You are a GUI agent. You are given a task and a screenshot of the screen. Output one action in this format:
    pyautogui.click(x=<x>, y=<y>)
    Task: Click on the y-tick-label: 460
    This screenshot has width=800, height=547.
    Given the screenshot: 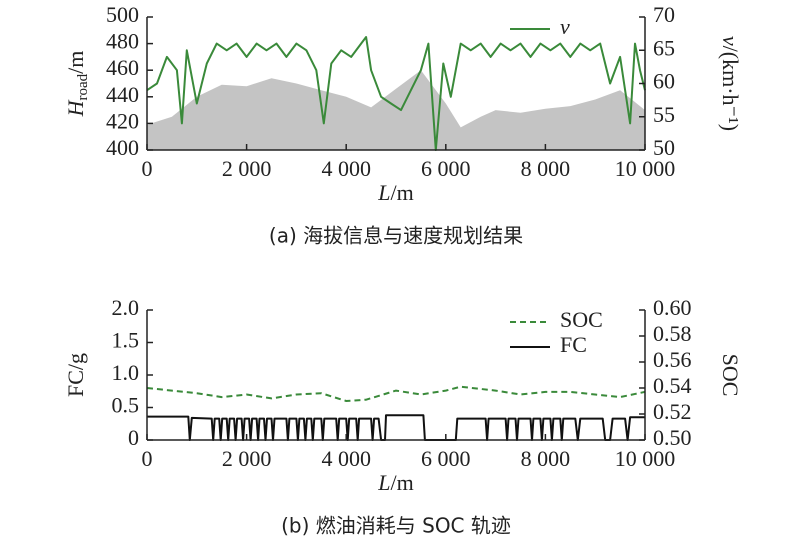 What is the action you would take?
    pyautogui.click(x=122, y=67)
    